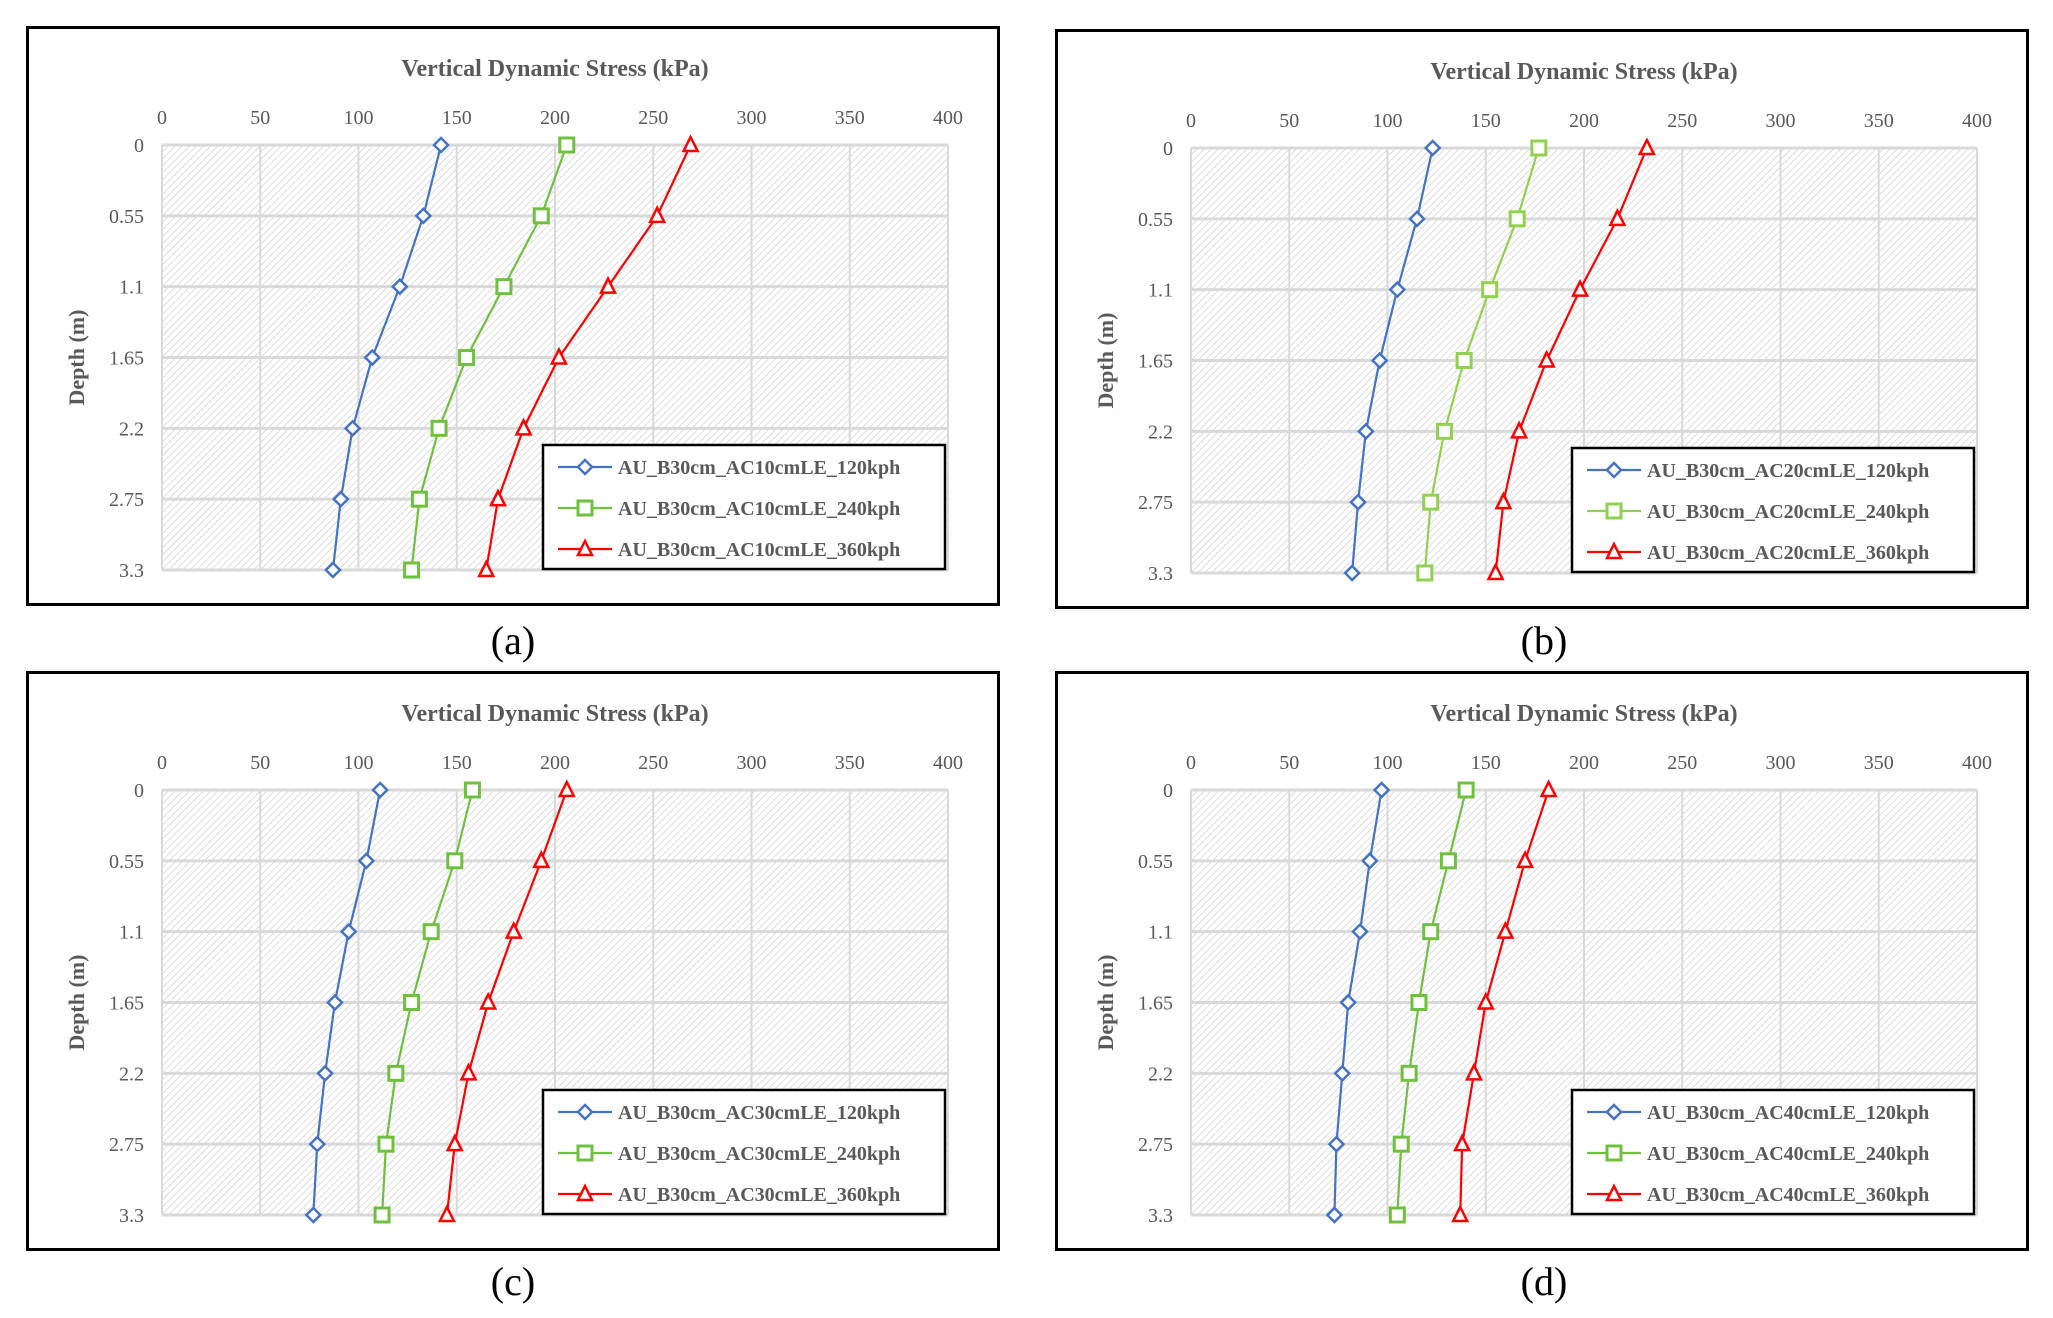 Image resolution: width=2053 pixels, height=1318 pixels. I want to click on legend-label: AU_B30cm_AC30cmLE_240kph, so click(759, 1154).